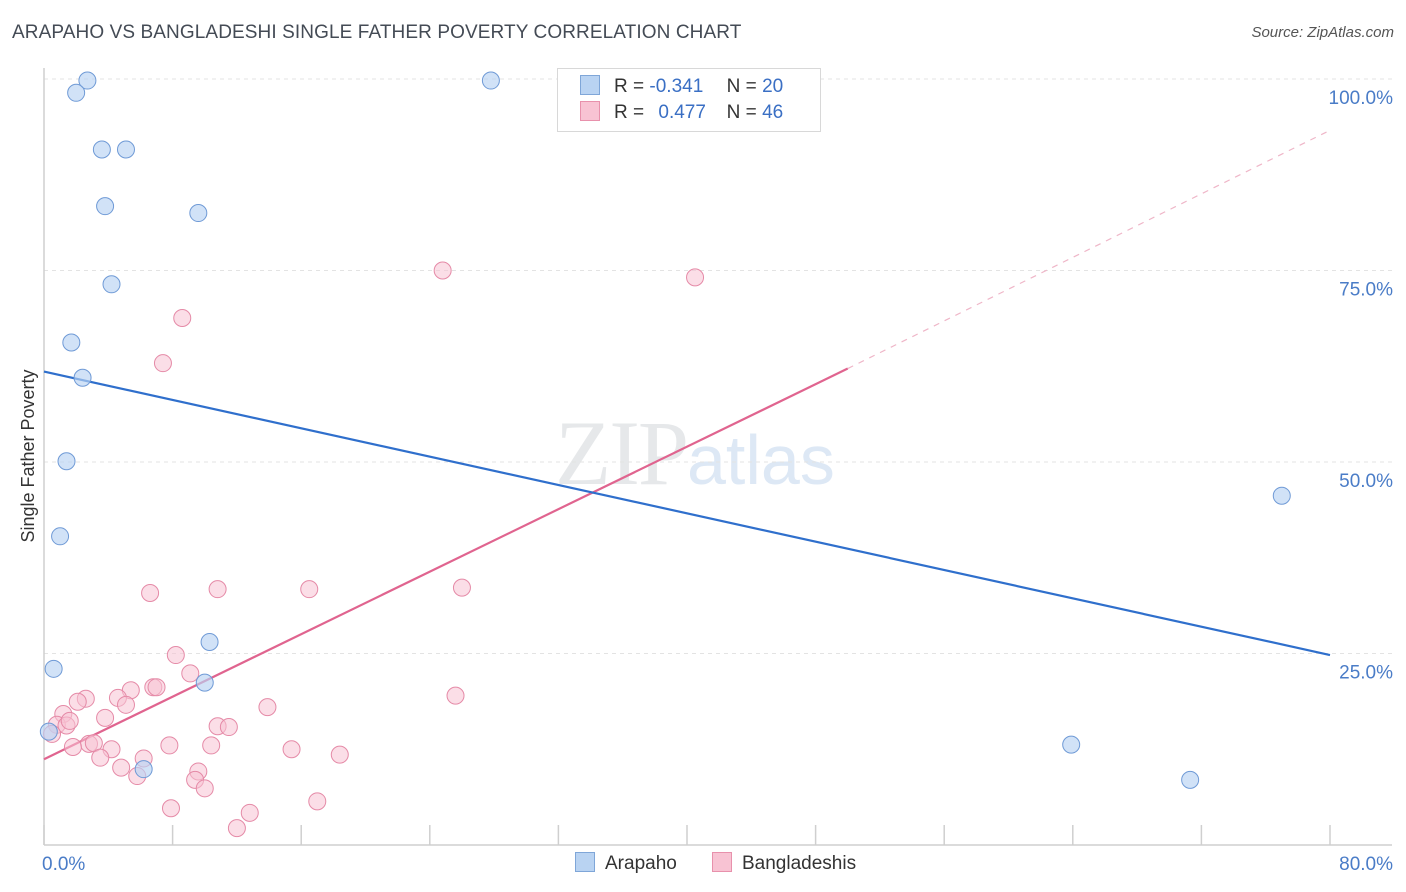 The height and width of the screenshot is (892, 1406). I want to click on bottom-legend-label-bangladeshis: Bangladeshis, so click(799, 863).